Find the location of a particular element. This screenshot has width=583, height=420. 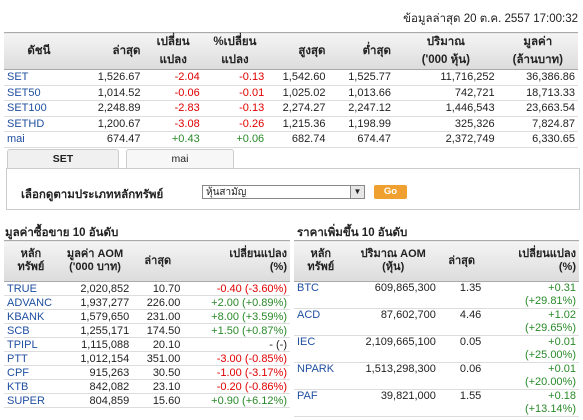

symbol-link: CPF is located at coordinates (31, 372).